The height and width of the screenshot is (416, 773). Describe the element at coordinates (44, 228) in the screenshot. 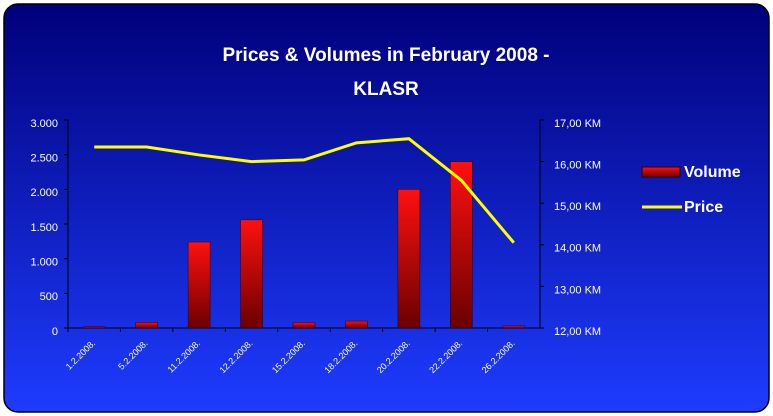

I see `y-tick-label: 1.500` at that location.